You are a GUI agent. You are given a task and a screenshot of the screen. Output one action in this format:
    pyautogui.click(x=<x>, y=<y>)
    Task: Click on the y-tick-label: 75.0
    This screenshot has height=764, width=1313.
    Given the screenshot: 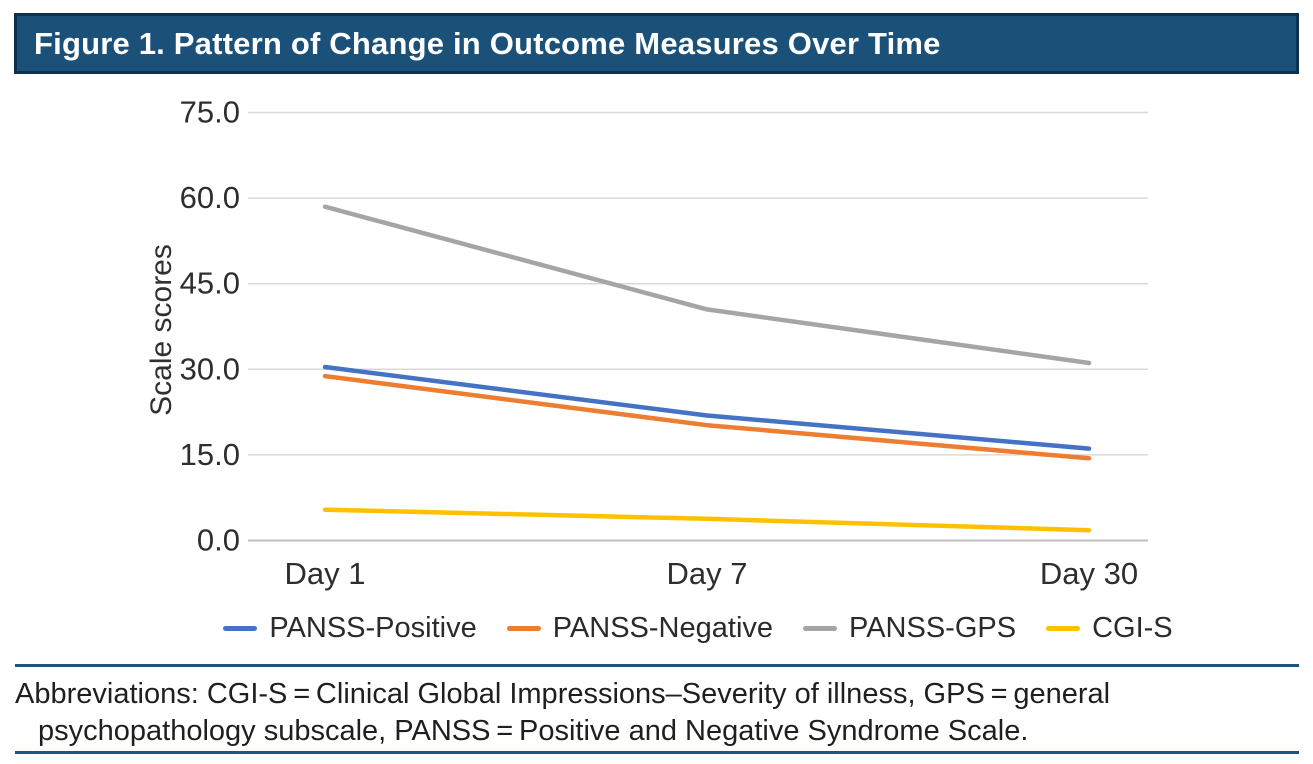 What is the action you would take?
    pyautogui.click(x=210, y=112)
    